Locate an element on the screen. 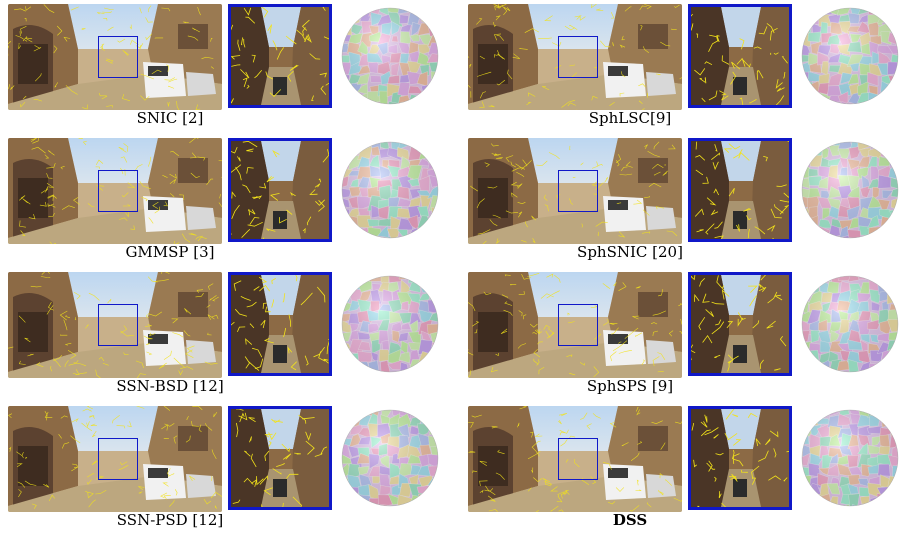 The image size is (908, 542). method-label: SSN-PSD [12] is located at coordinates (170, 520).